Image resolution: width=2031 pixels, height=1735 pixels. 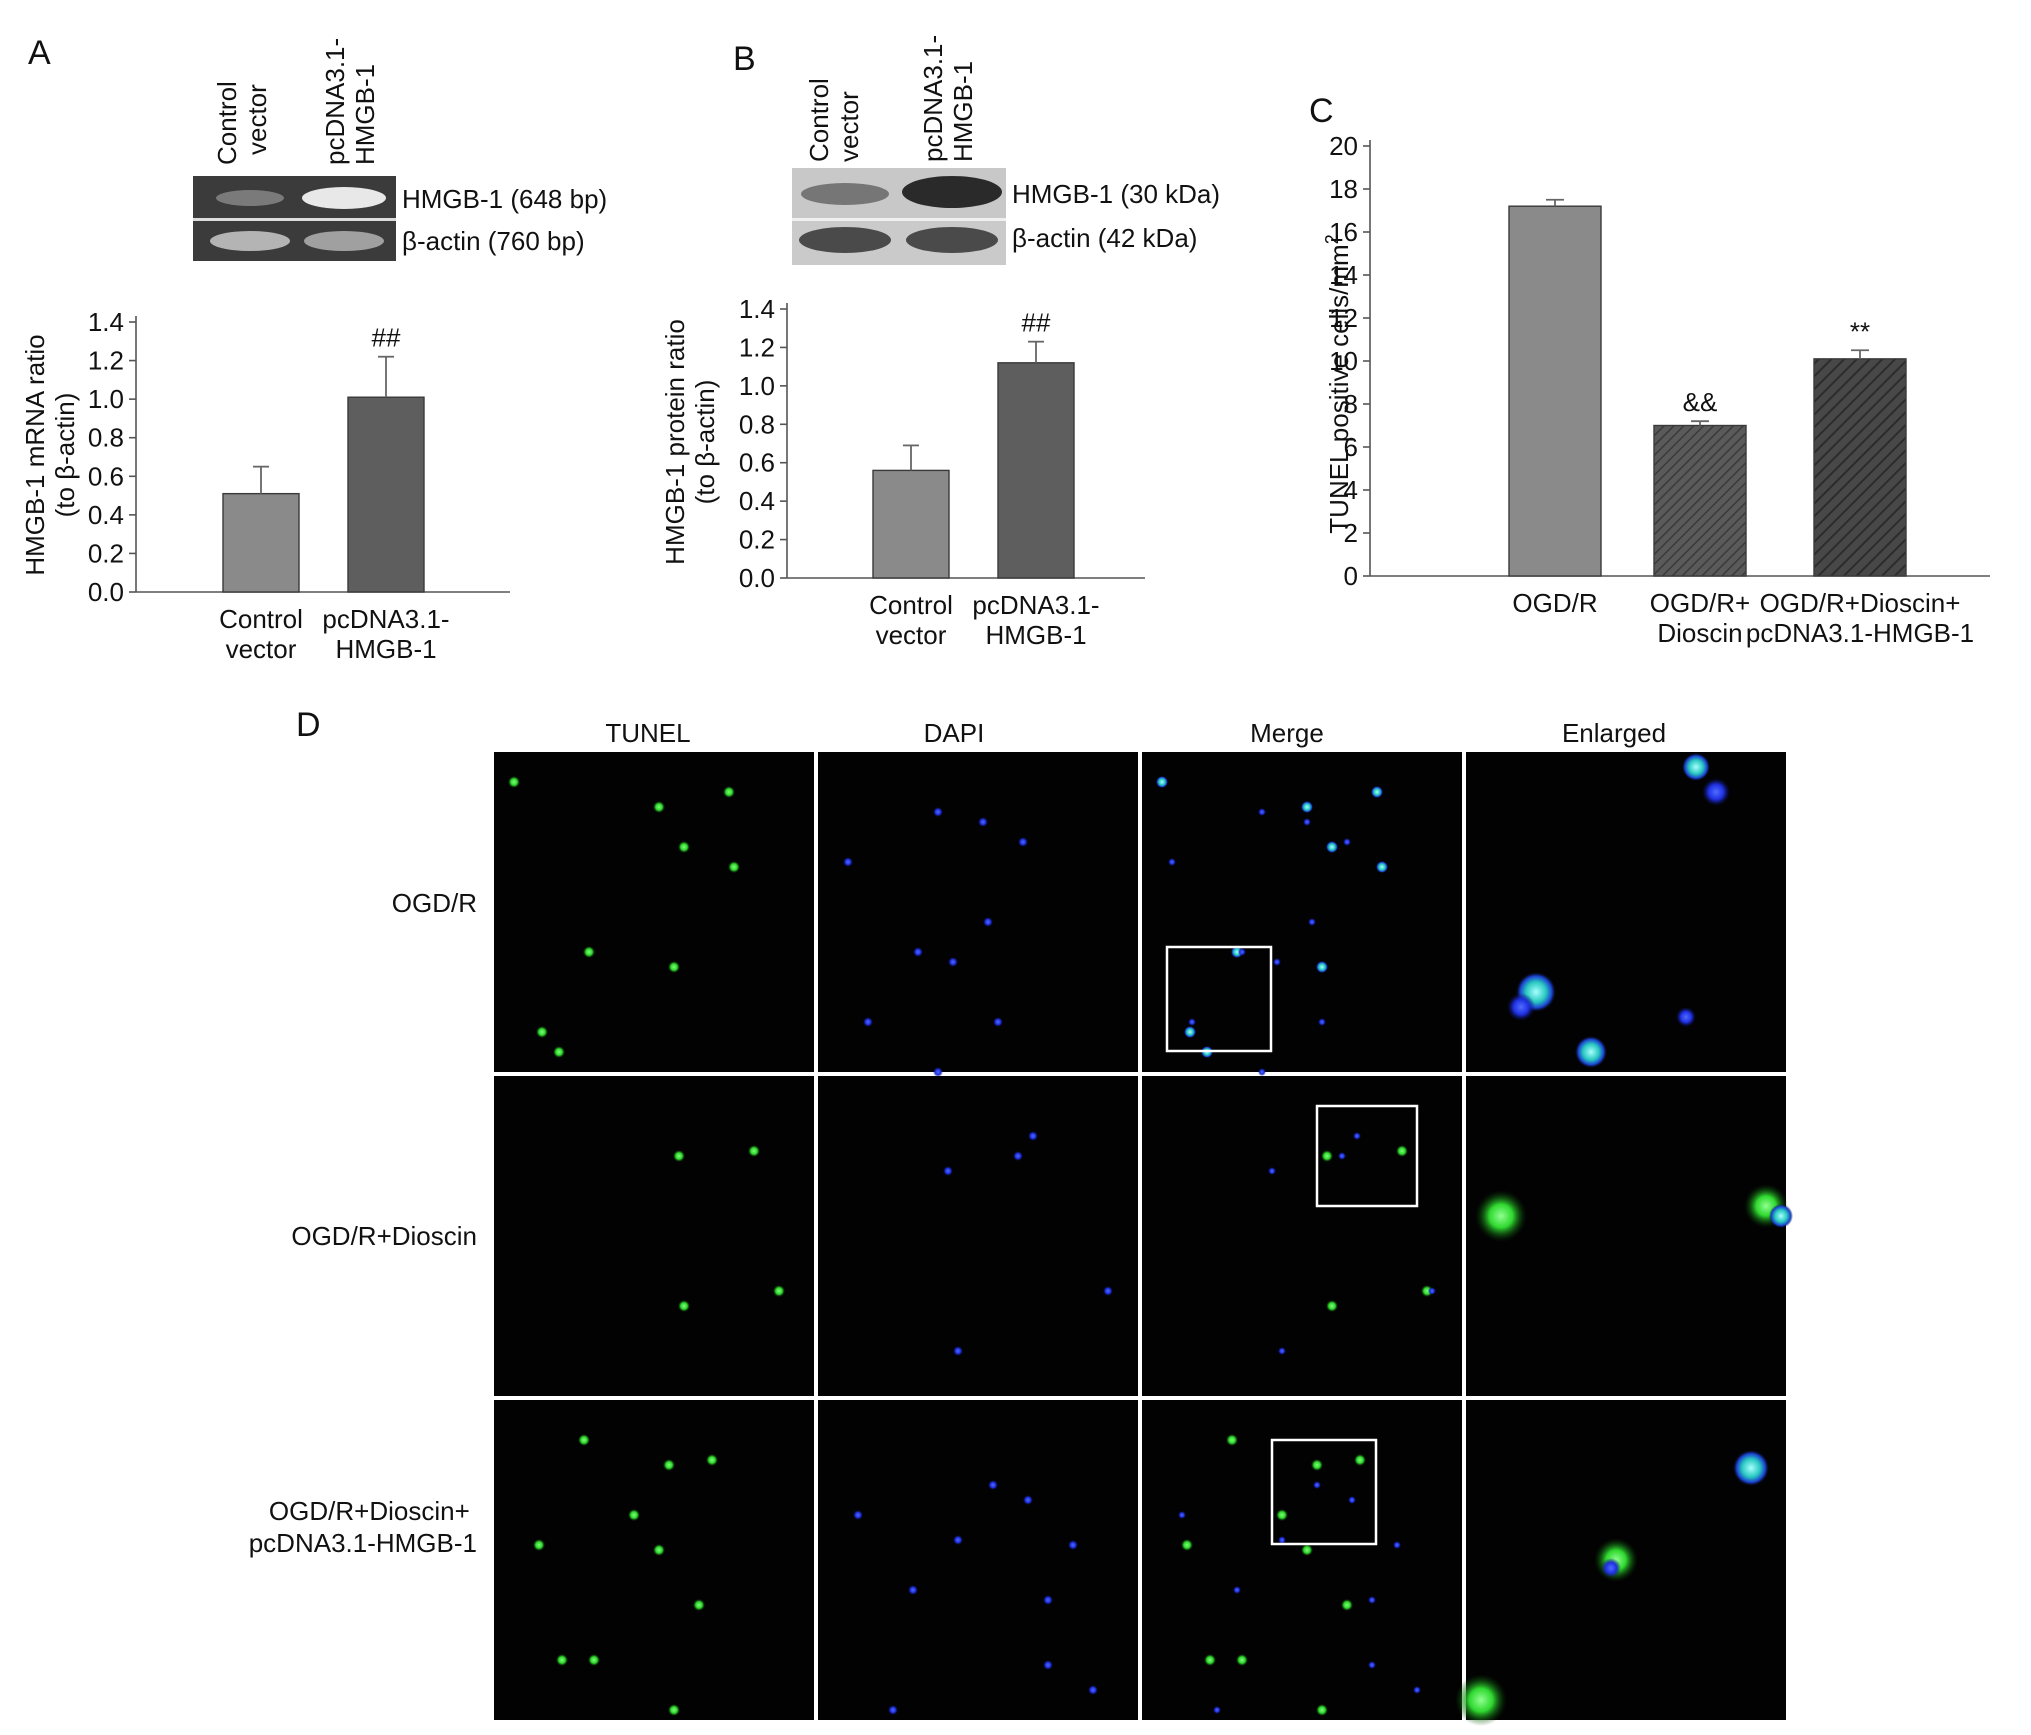 I want to click on y-axis-label-a-line: (to β-actin), so click(x=65, y=455).